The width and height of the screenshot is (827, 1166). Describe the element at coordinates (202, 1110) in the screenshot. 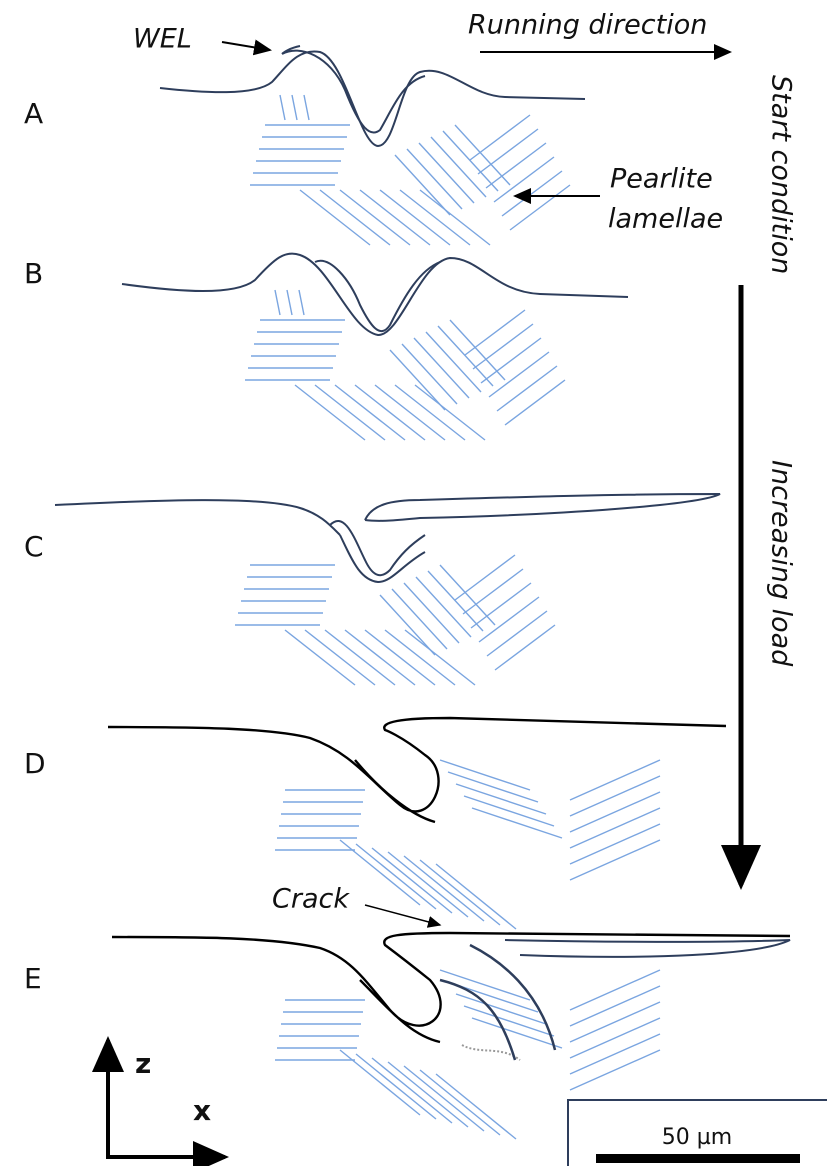

I see `x-label: x` at that location.